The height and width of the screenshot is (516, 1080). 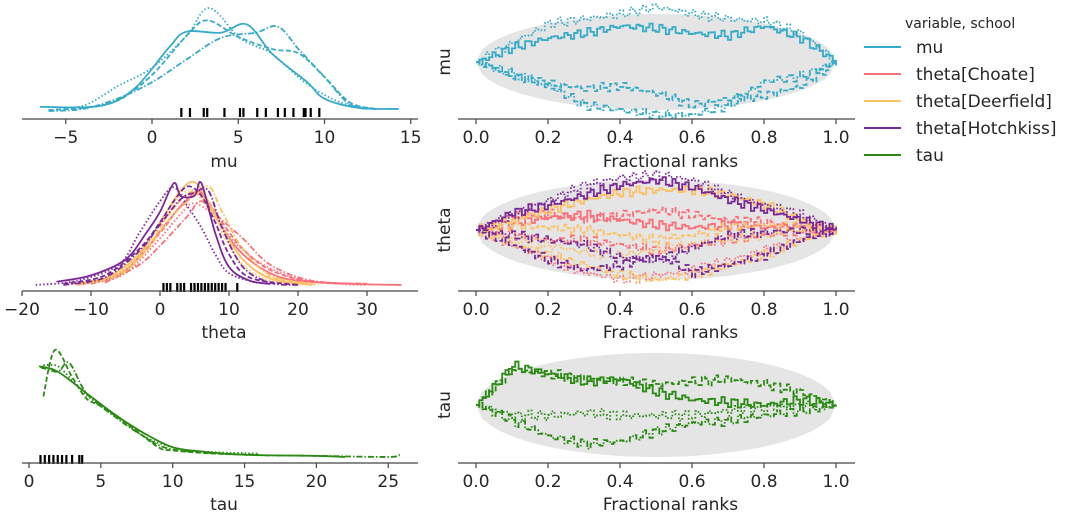 I want to click on legend-label: theta[Hotchkiss], so click(x=986, y=129).